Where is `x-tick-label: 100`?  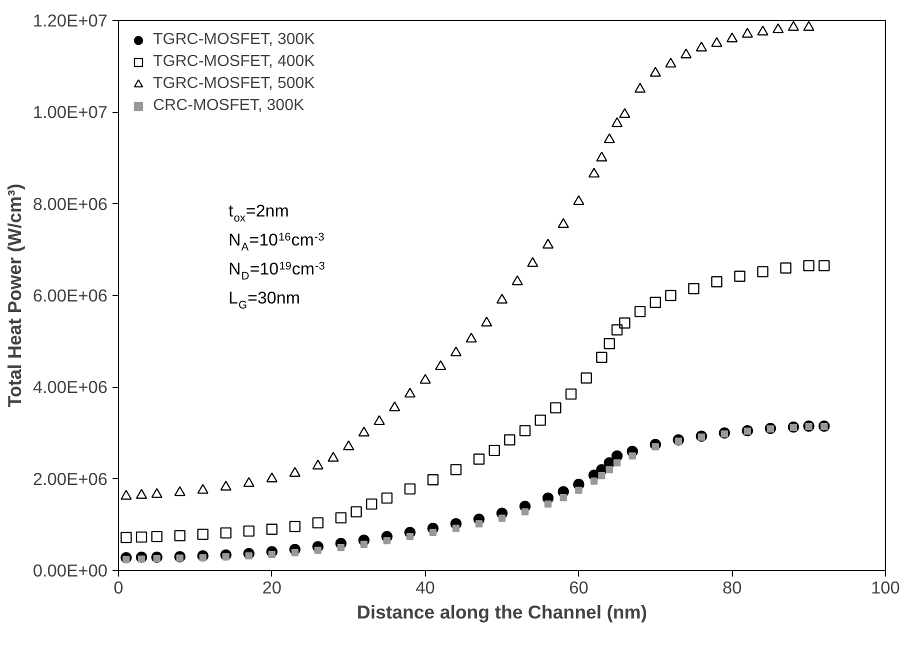
x-tick-label: 100 is located at coordinates (885, 588).